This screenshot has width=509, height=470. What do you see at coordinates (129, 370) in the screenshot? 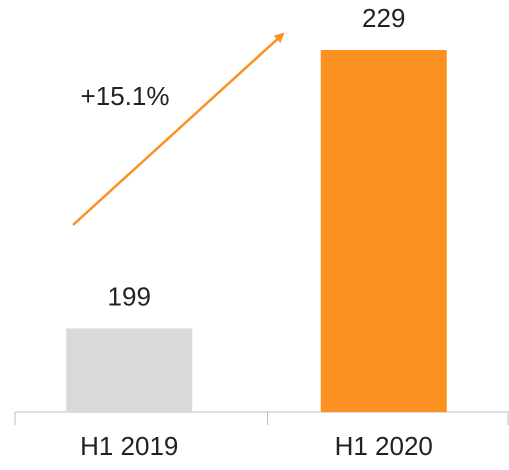
I see `bar` at bounding box center [129, 370].